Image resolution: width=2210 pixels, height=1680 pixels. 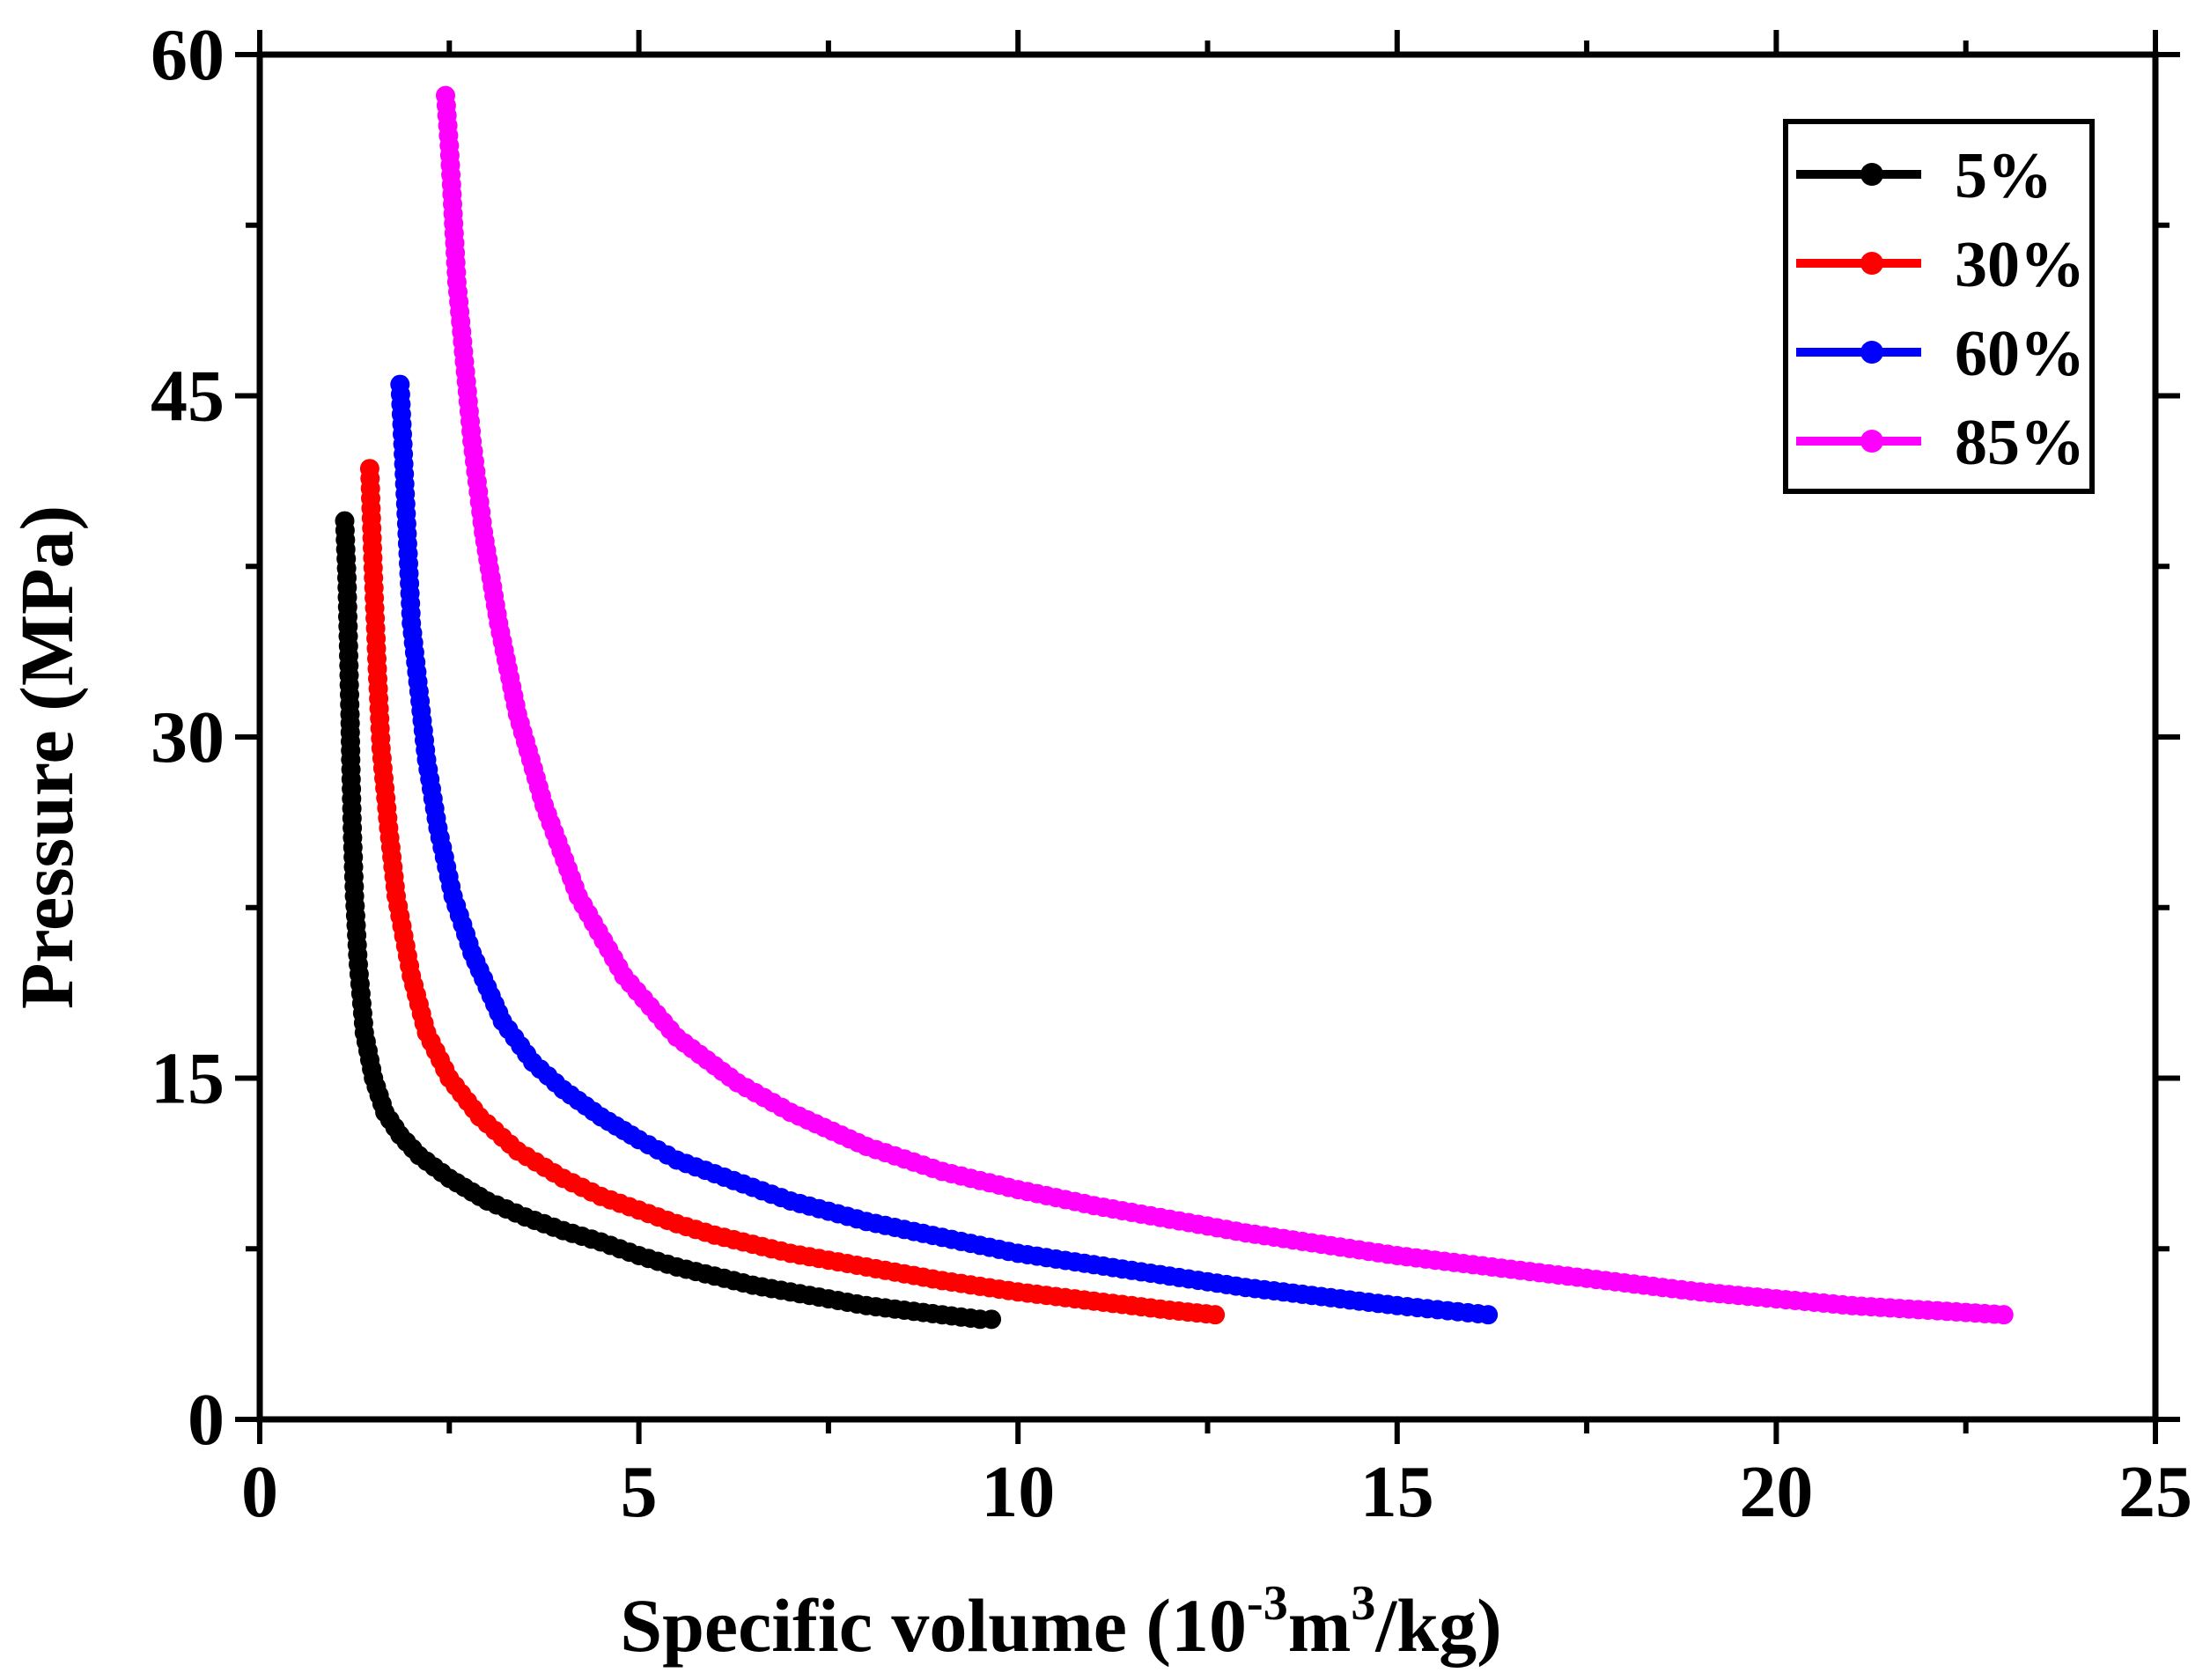 What do you see at coordinates (2020, 354) in the screenshot?
I see `legend-label: 60%` at bounding box center [2020, 354].